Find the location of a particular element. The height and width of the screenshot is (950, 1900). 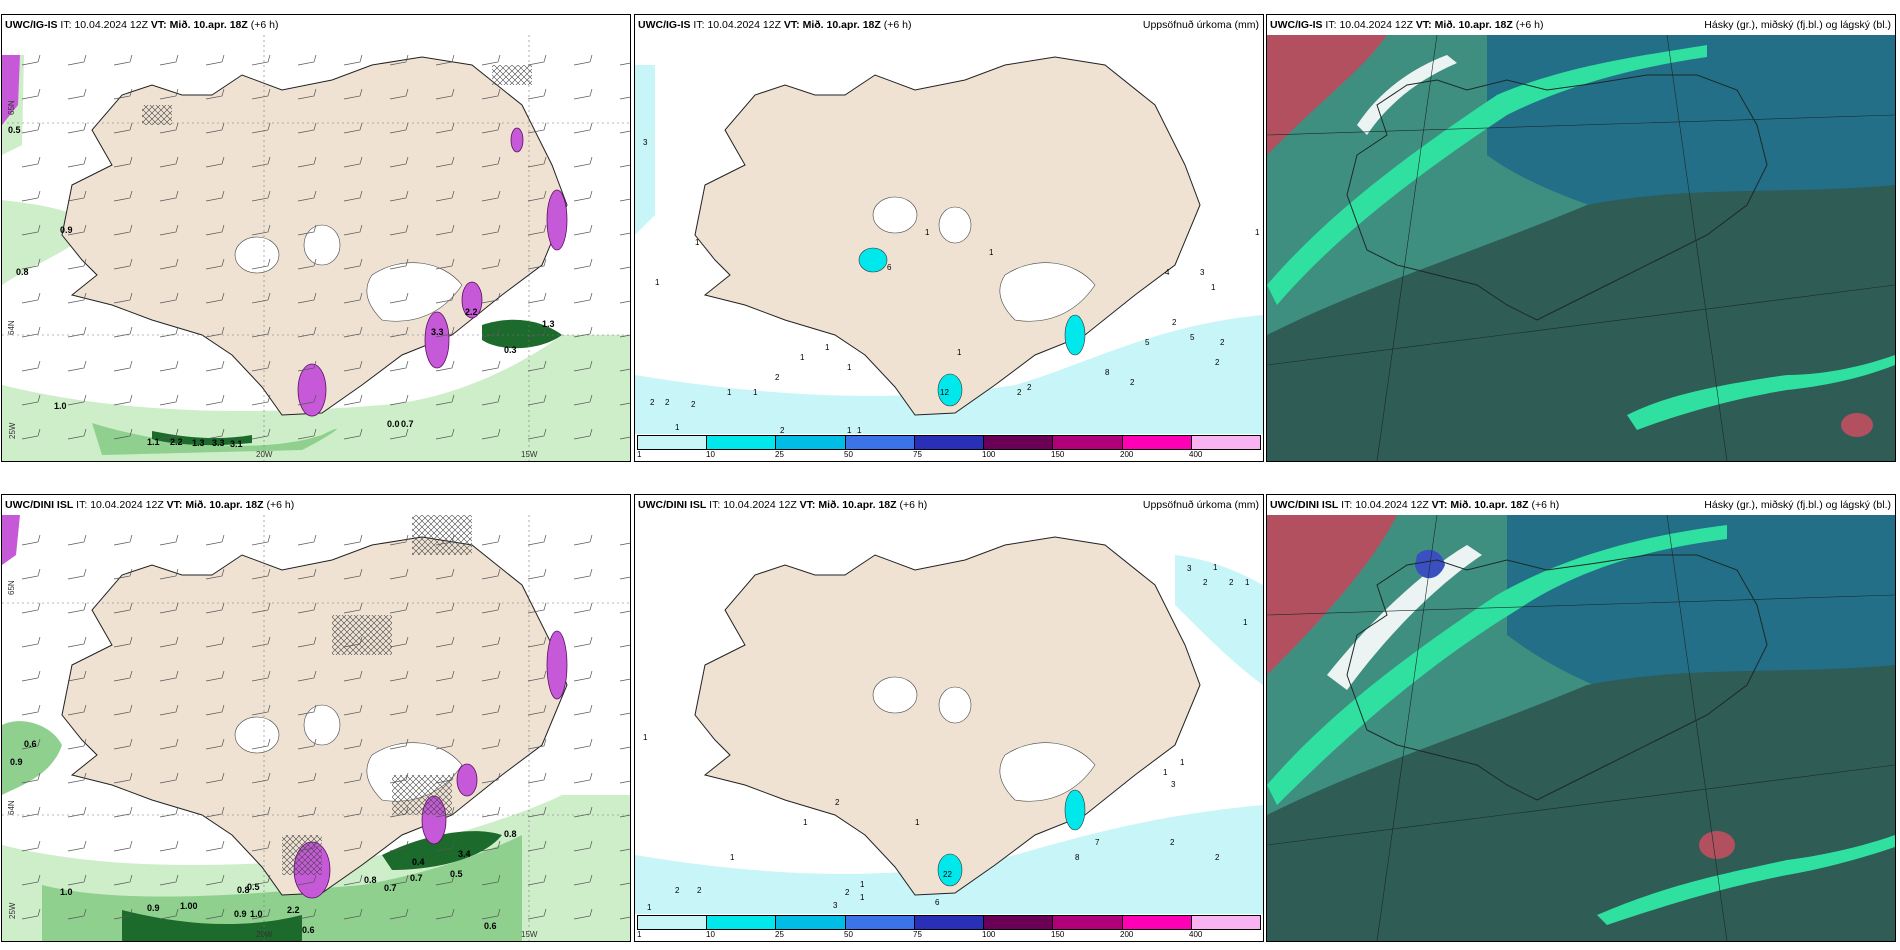

it-label: IT: is located at coordinates (1331, 25).